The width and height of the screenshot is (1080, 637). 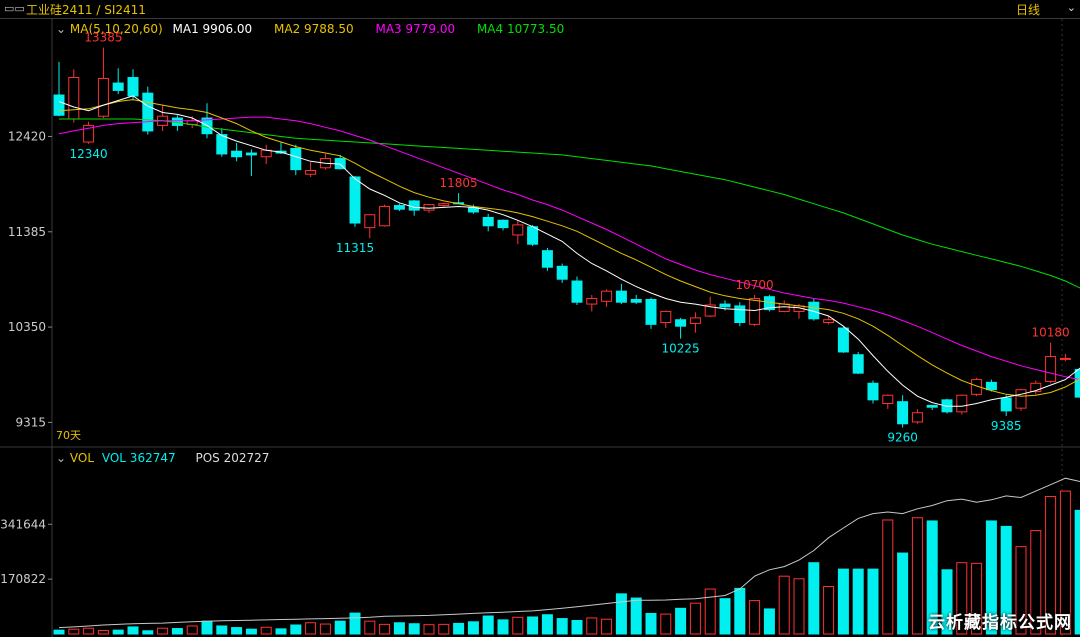 I want to click on vol-chevron-icon: ⌄, so click(x=61, y=458).